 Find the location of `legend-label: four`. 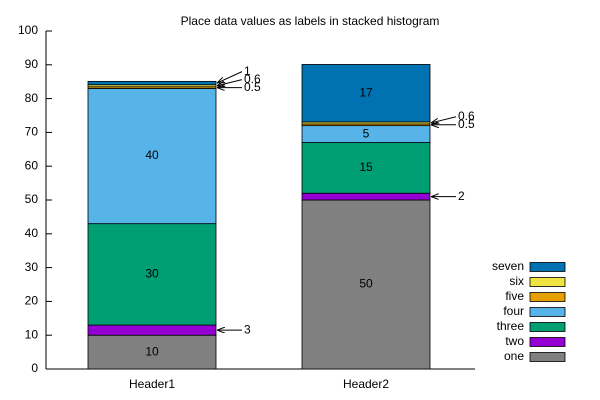

legend-label: four is located at coordinates (513, 311).